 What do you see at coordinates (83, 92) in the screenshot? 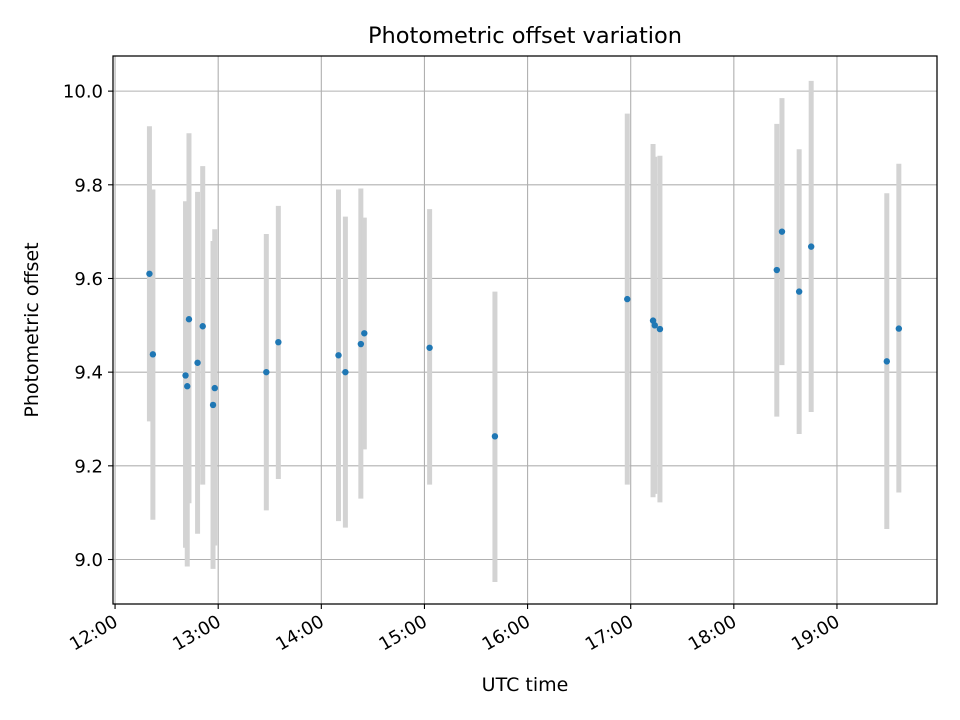
I see `y-tick-label-5: 10.0` at bounding box center [83, 92].